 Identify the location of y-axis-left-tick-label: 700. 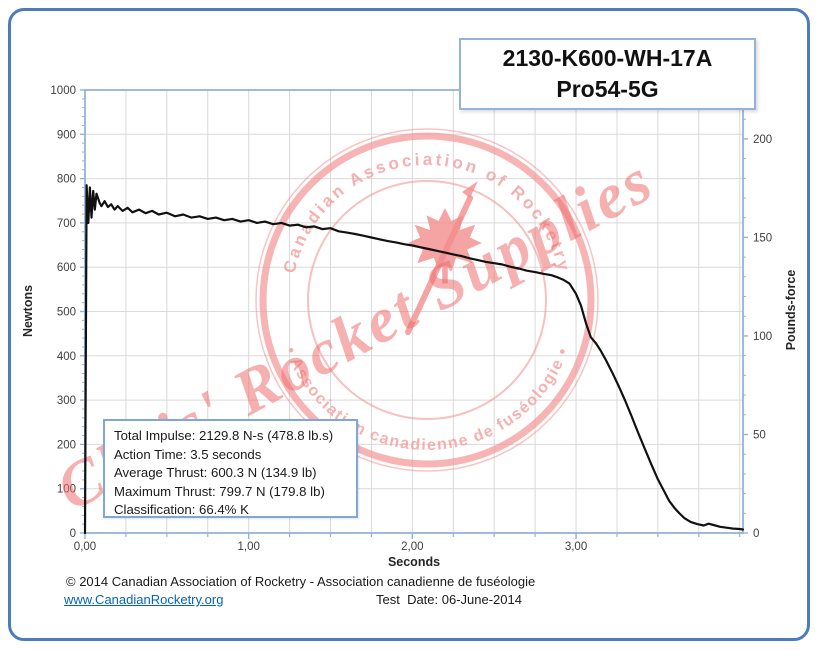
(66, 224).